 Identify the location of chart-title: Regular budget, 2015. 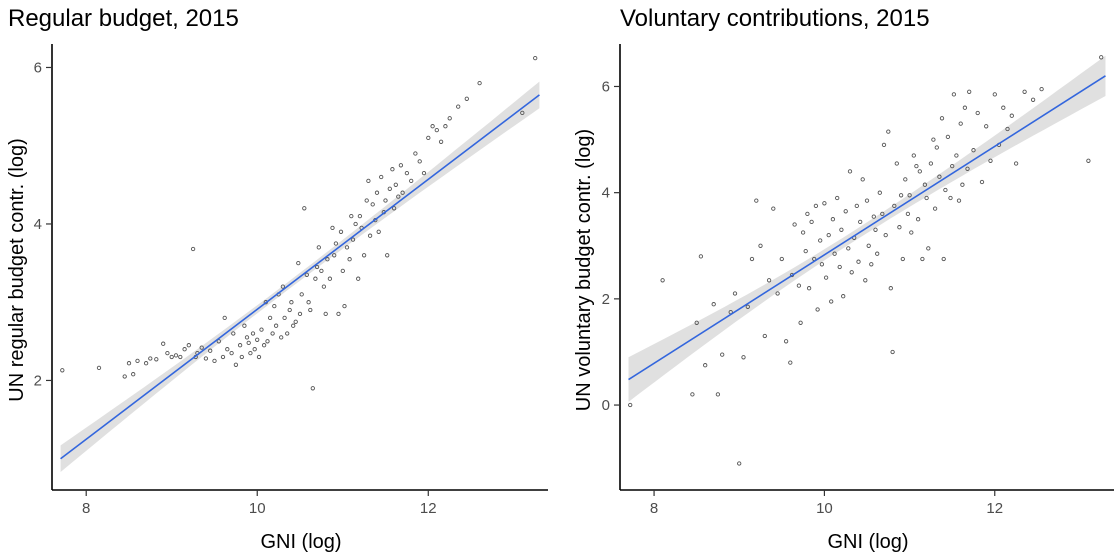
(123, 18).